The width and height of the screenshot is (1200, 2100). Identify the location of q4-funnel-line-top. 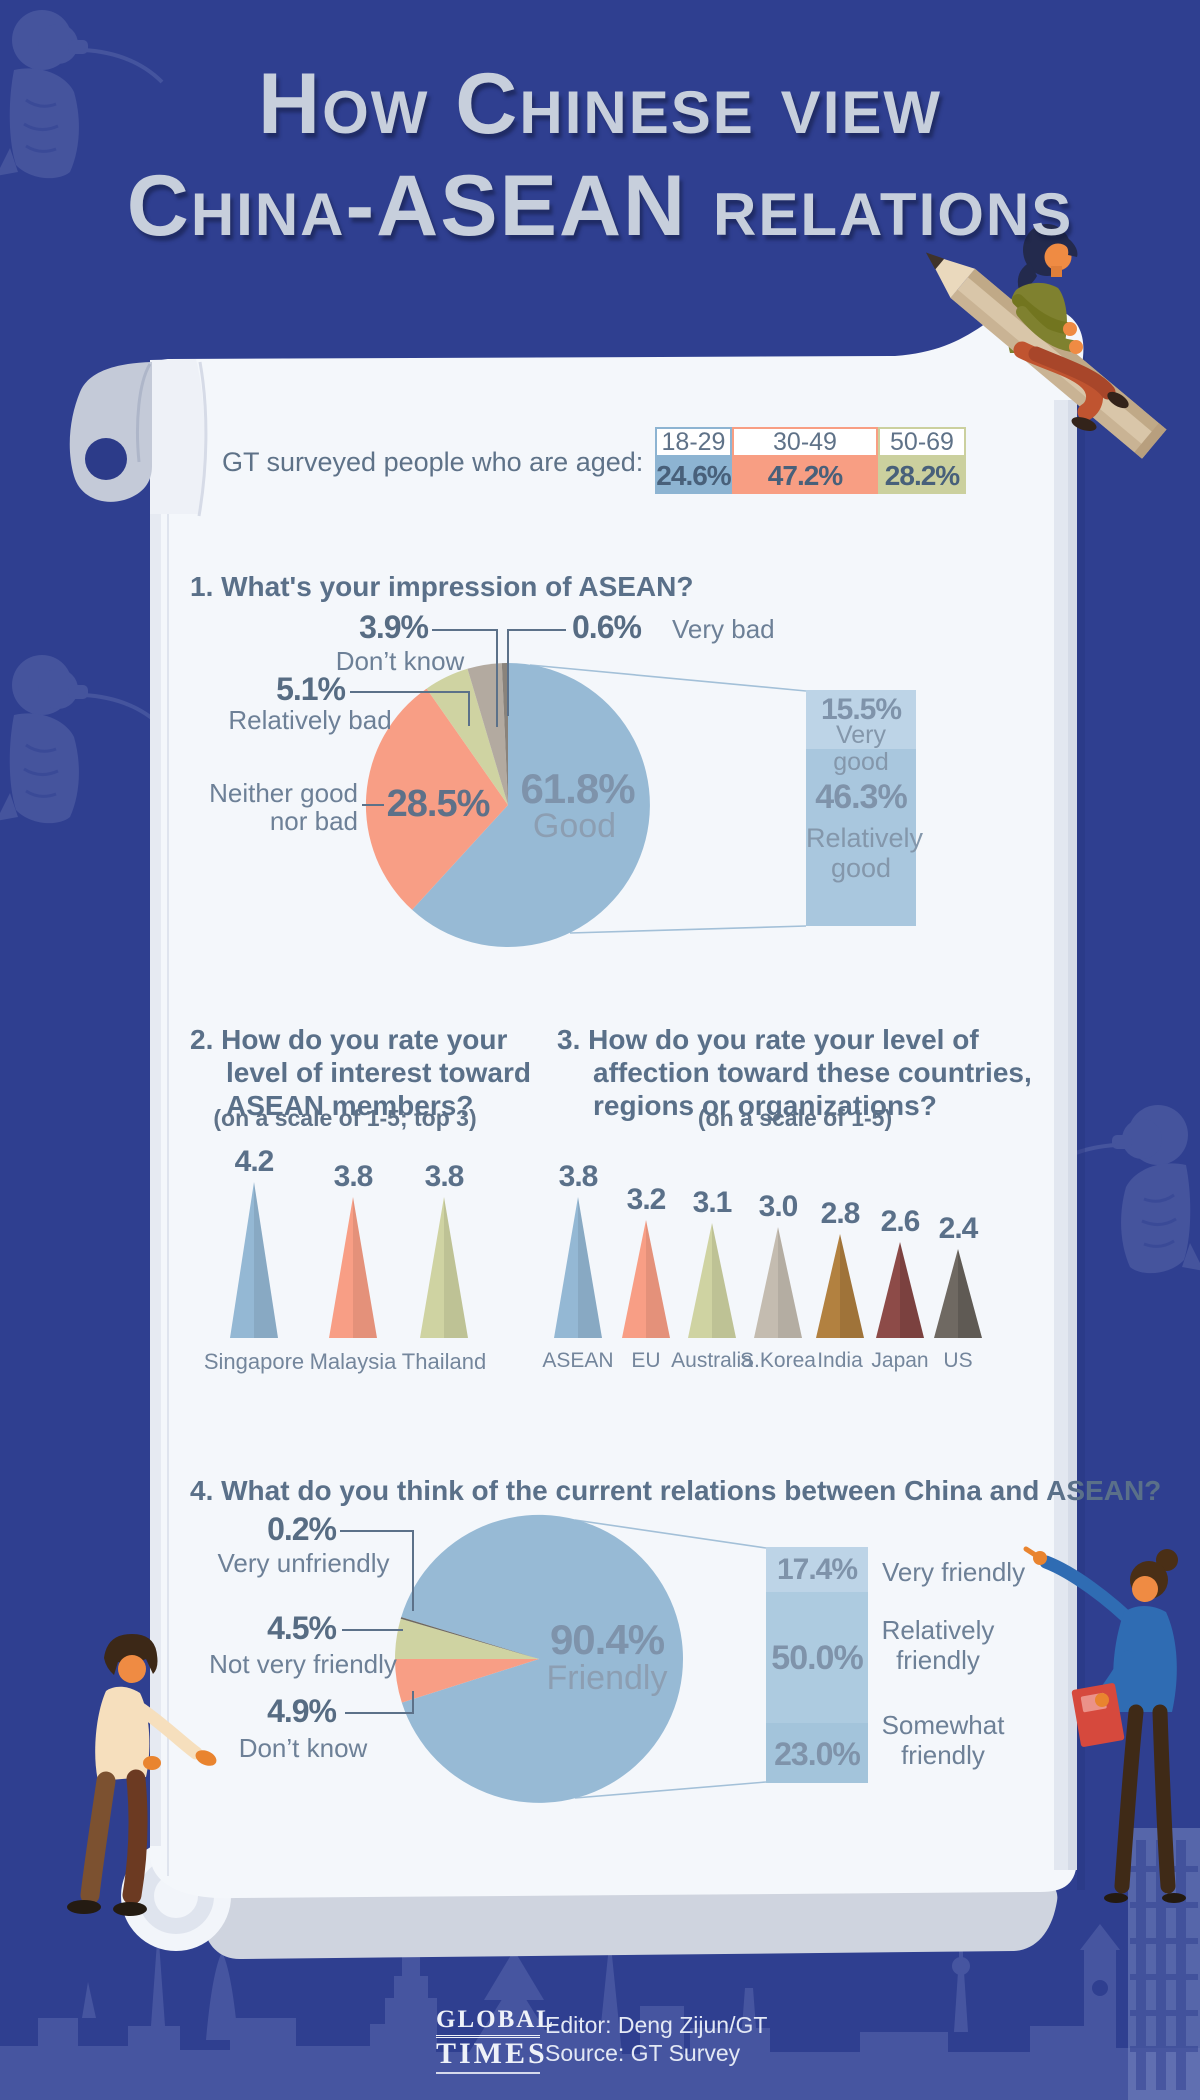
(670, 1534).